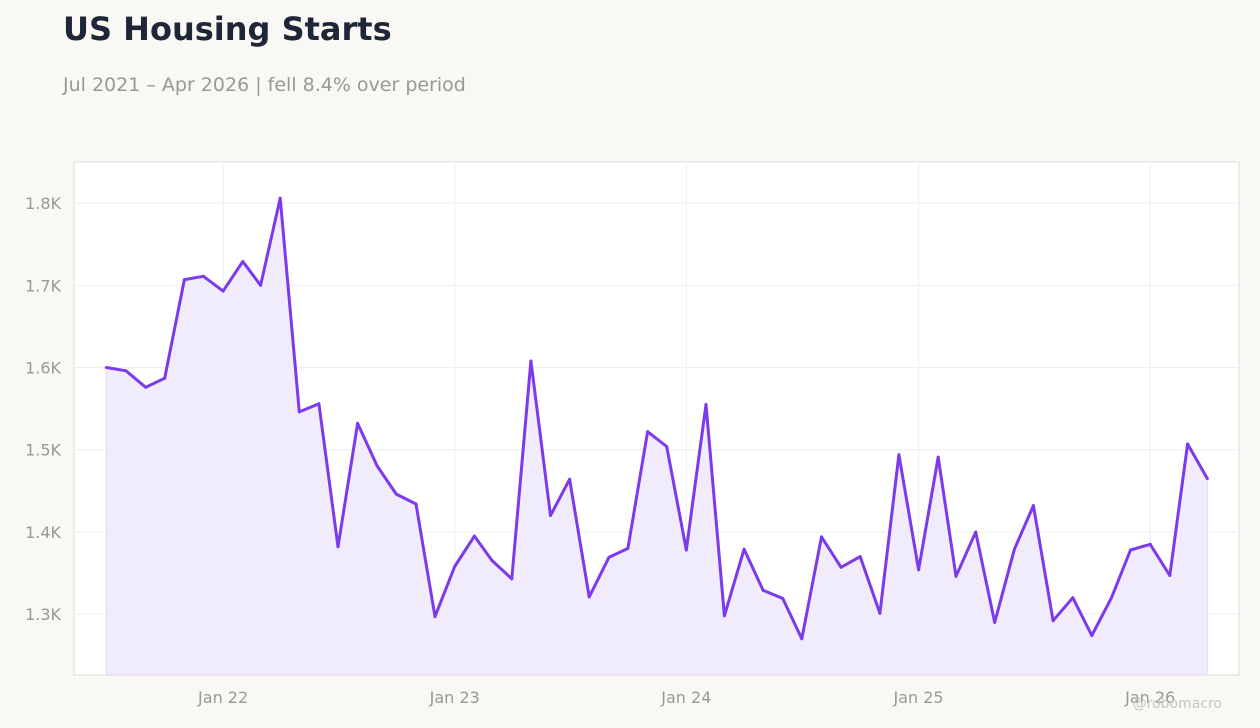 Image resolution: width=1260 pixels, height=728 pixels. I want to click on y-tick-label: 1.8K, so click(43, 203).